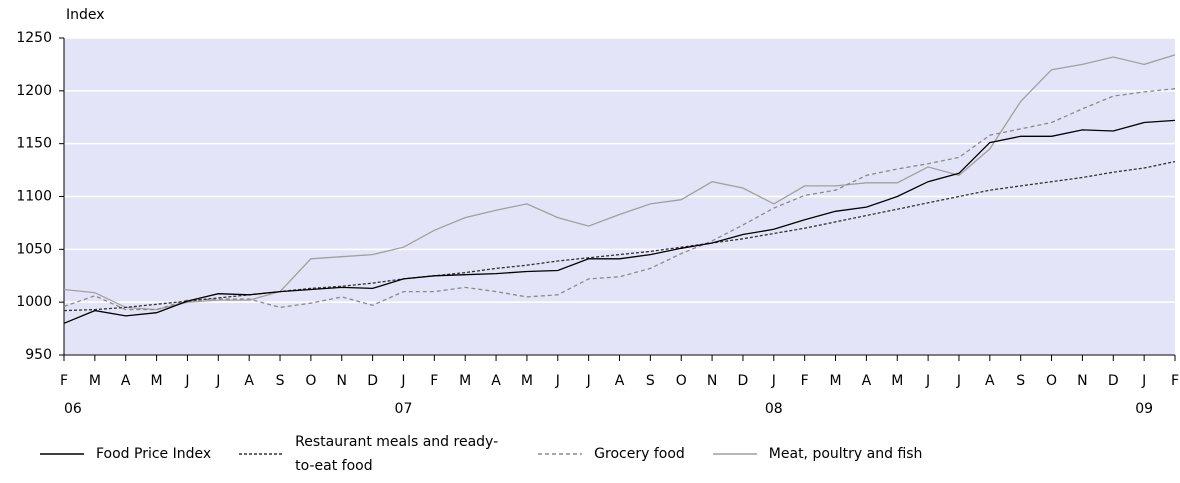  What do you see at coordinates (845, 454) in the screenshot?
I see `legend-label: Meat, poultry and fish` at bounding box center [845, 454].